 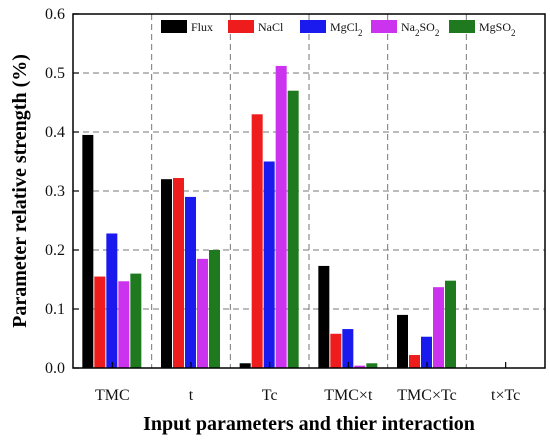 What do you see at coordinates (112, 395) in the screenshot?
I see `x-tick-label: TMC` at bounding box center [112, 395].